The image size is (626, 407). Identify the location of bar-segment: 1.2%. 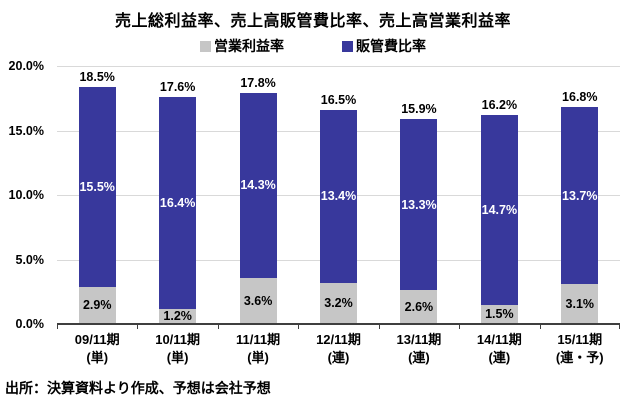
(178, 316).